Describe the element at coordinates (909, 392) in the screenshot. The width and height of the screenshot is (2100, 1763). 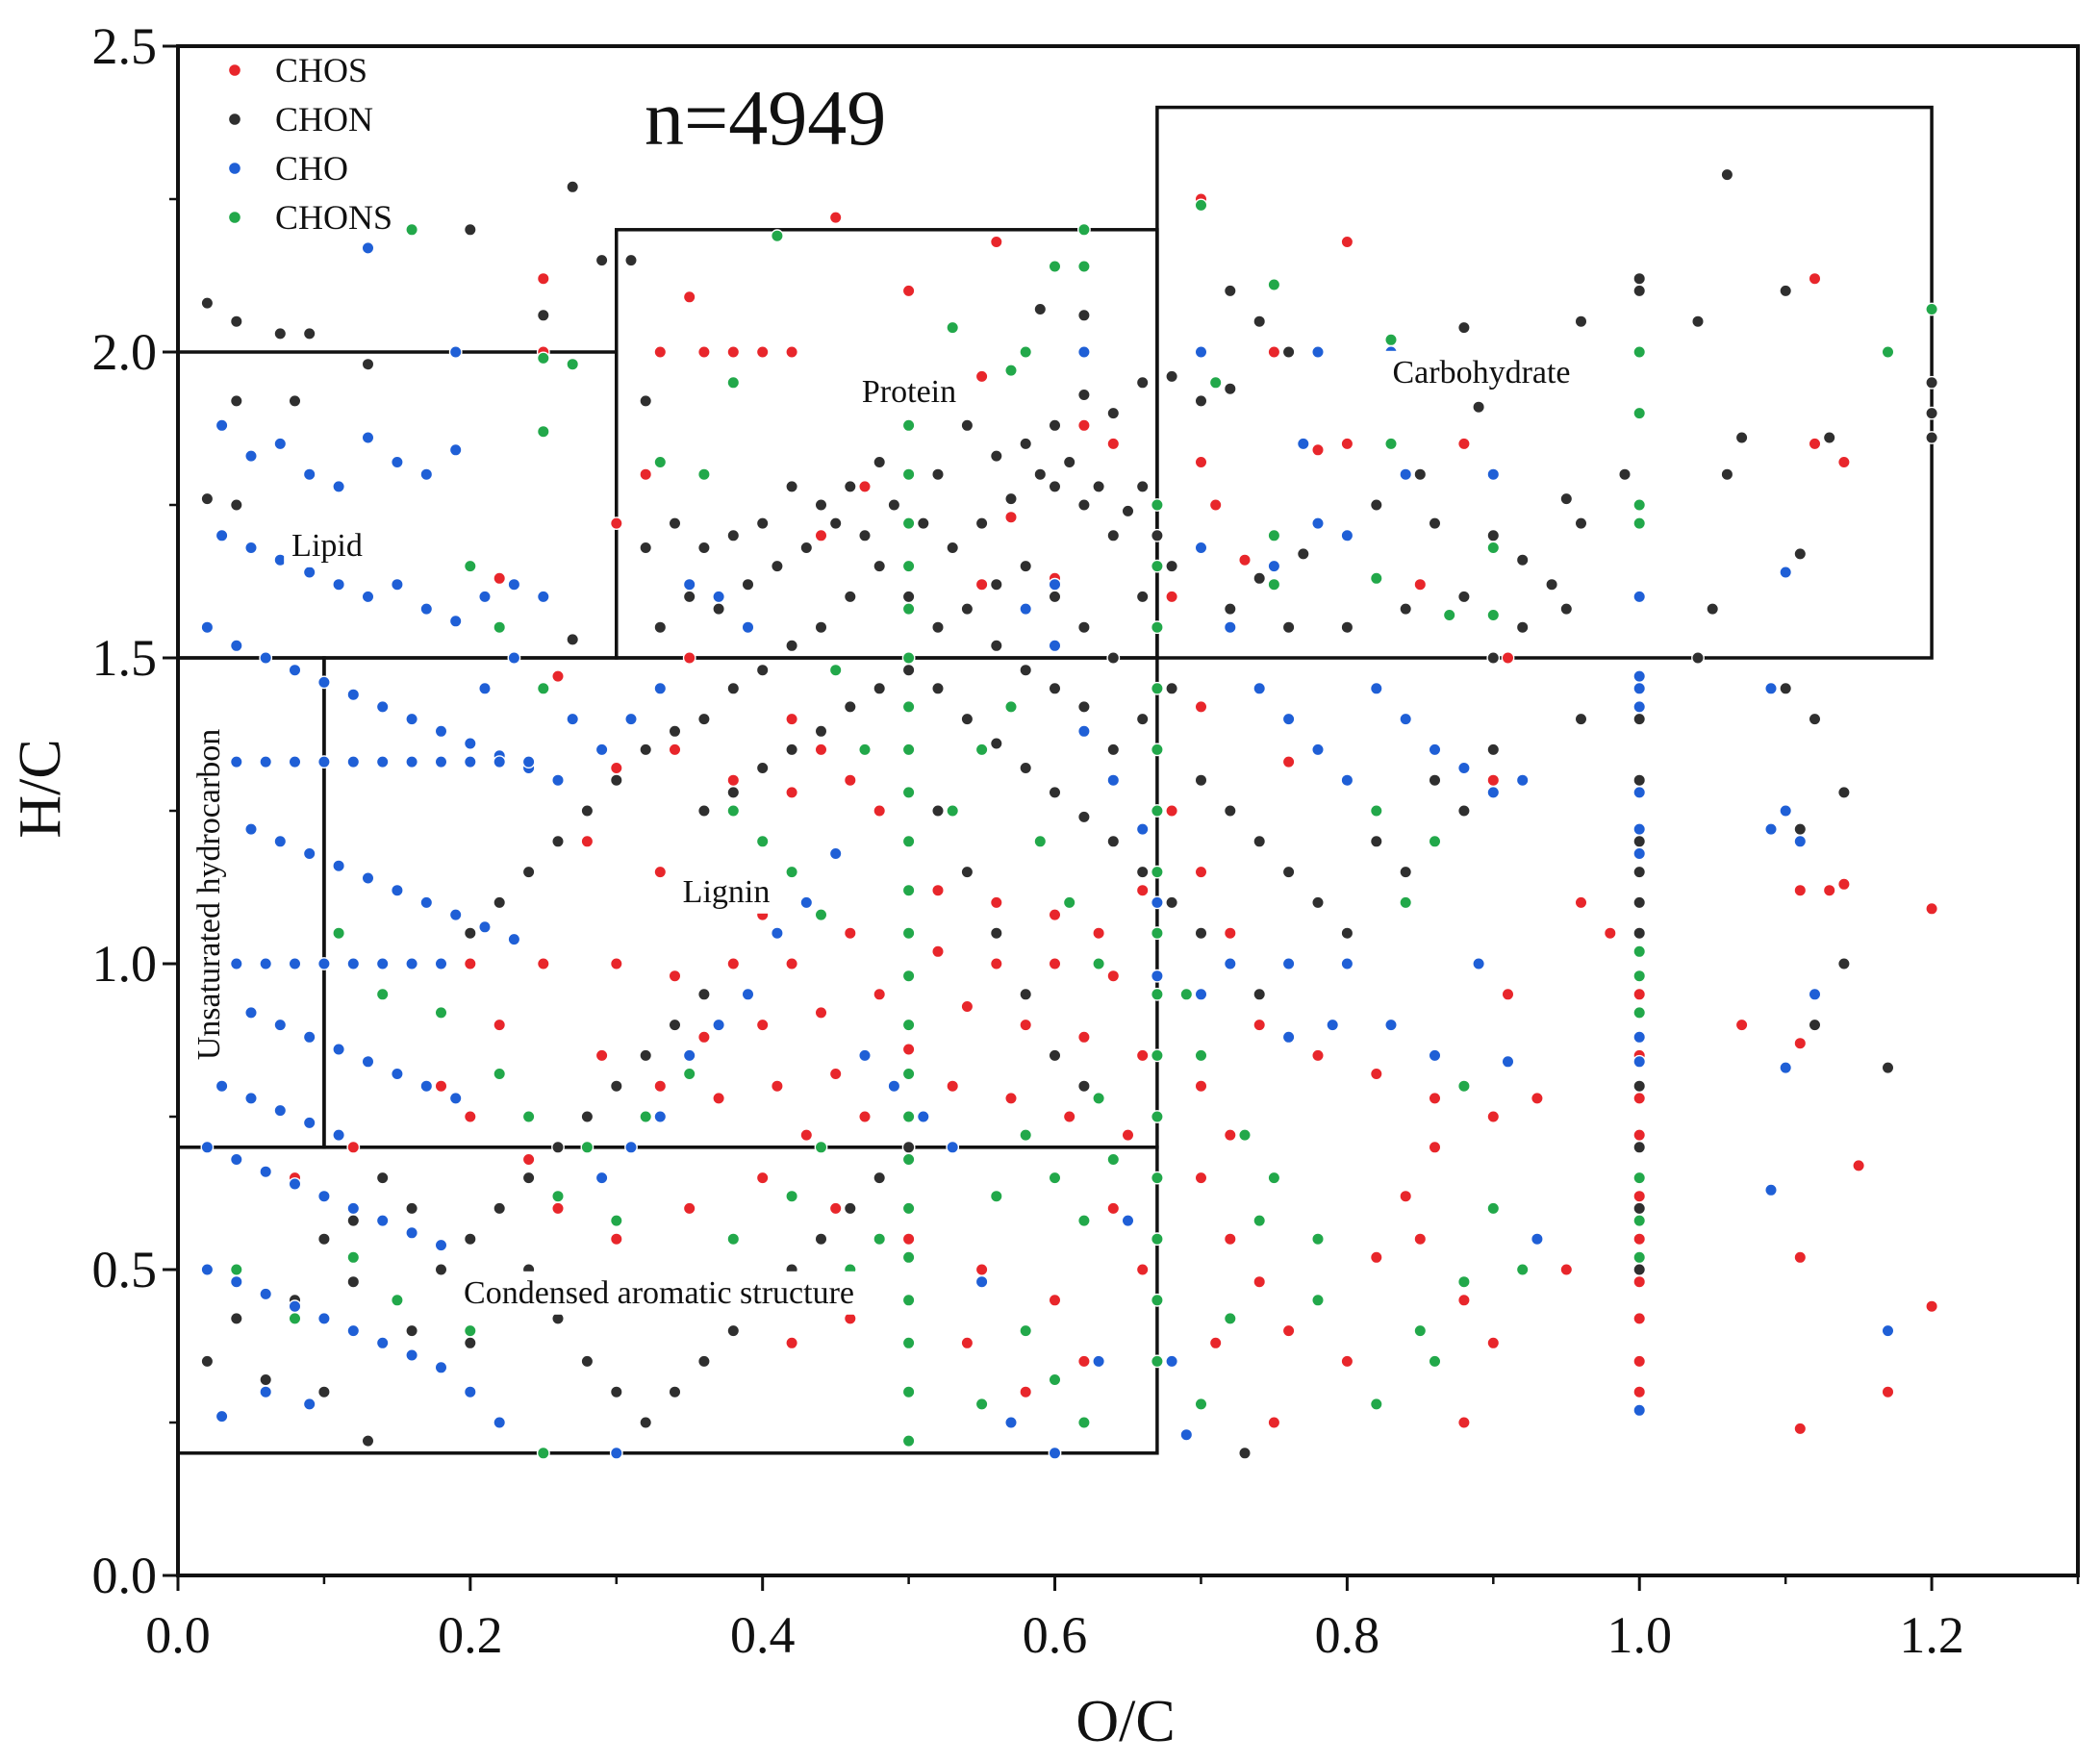
I see `region-label-group-protein: Protein` at that location.